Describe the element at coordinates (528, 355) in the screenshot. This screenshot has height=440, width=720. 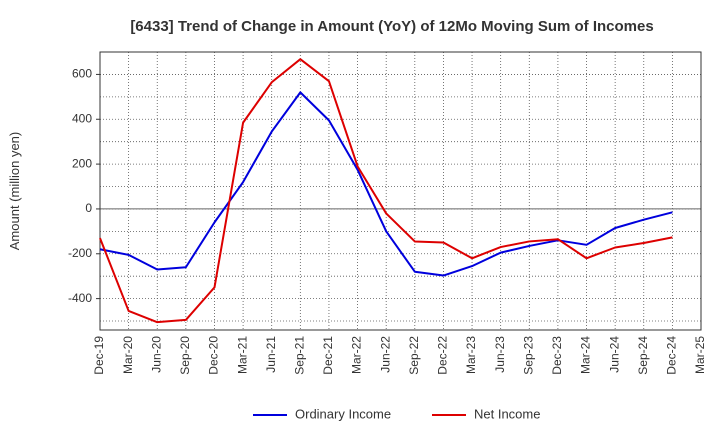
I see `x-tick-label: Sep-23` at that location.